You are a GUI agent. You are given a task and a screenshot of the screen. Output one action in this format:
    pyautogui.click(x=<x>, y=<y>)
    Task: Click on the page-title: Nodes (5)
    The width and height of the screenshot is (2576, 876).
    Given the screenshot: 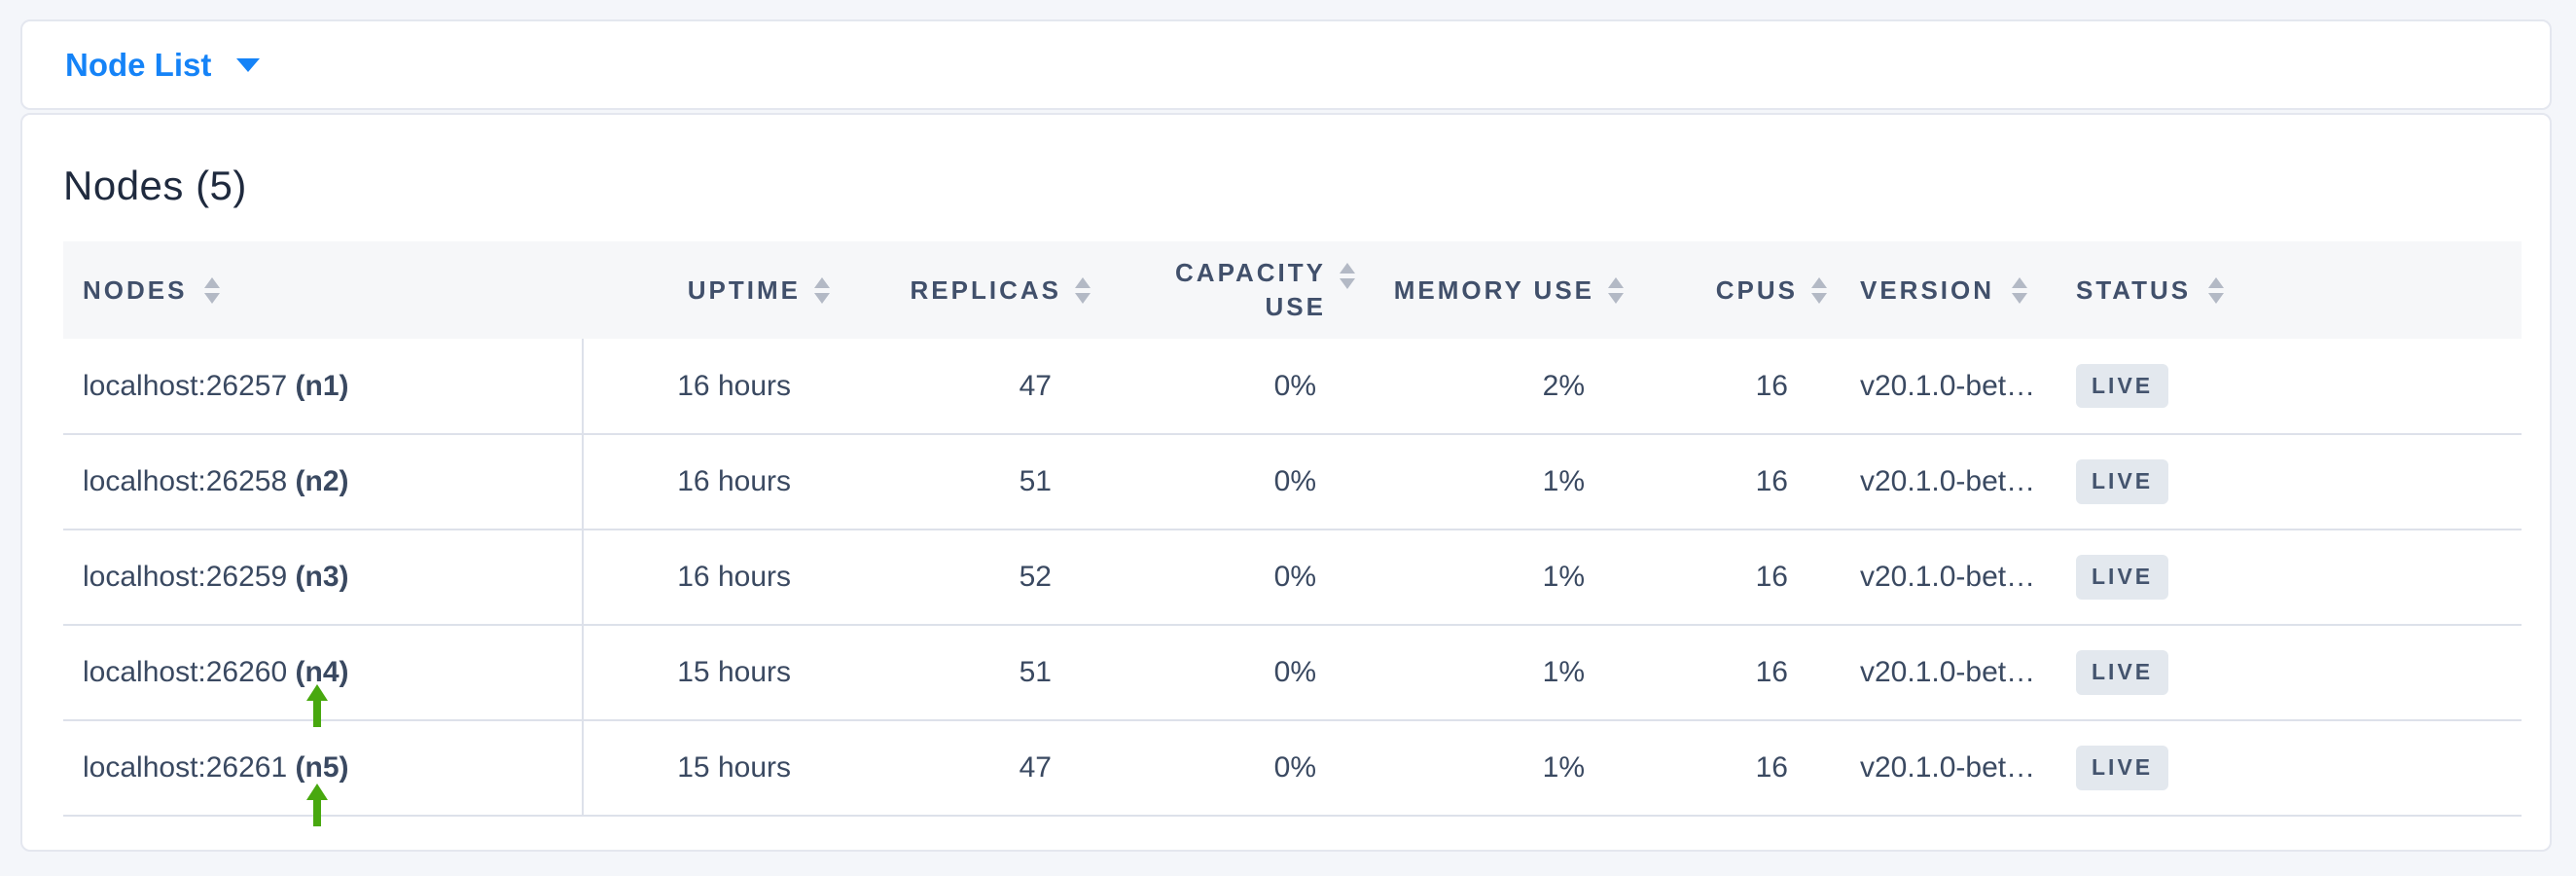 What is the action you would take?
    pyautogui.click(x=155, y=186)
    